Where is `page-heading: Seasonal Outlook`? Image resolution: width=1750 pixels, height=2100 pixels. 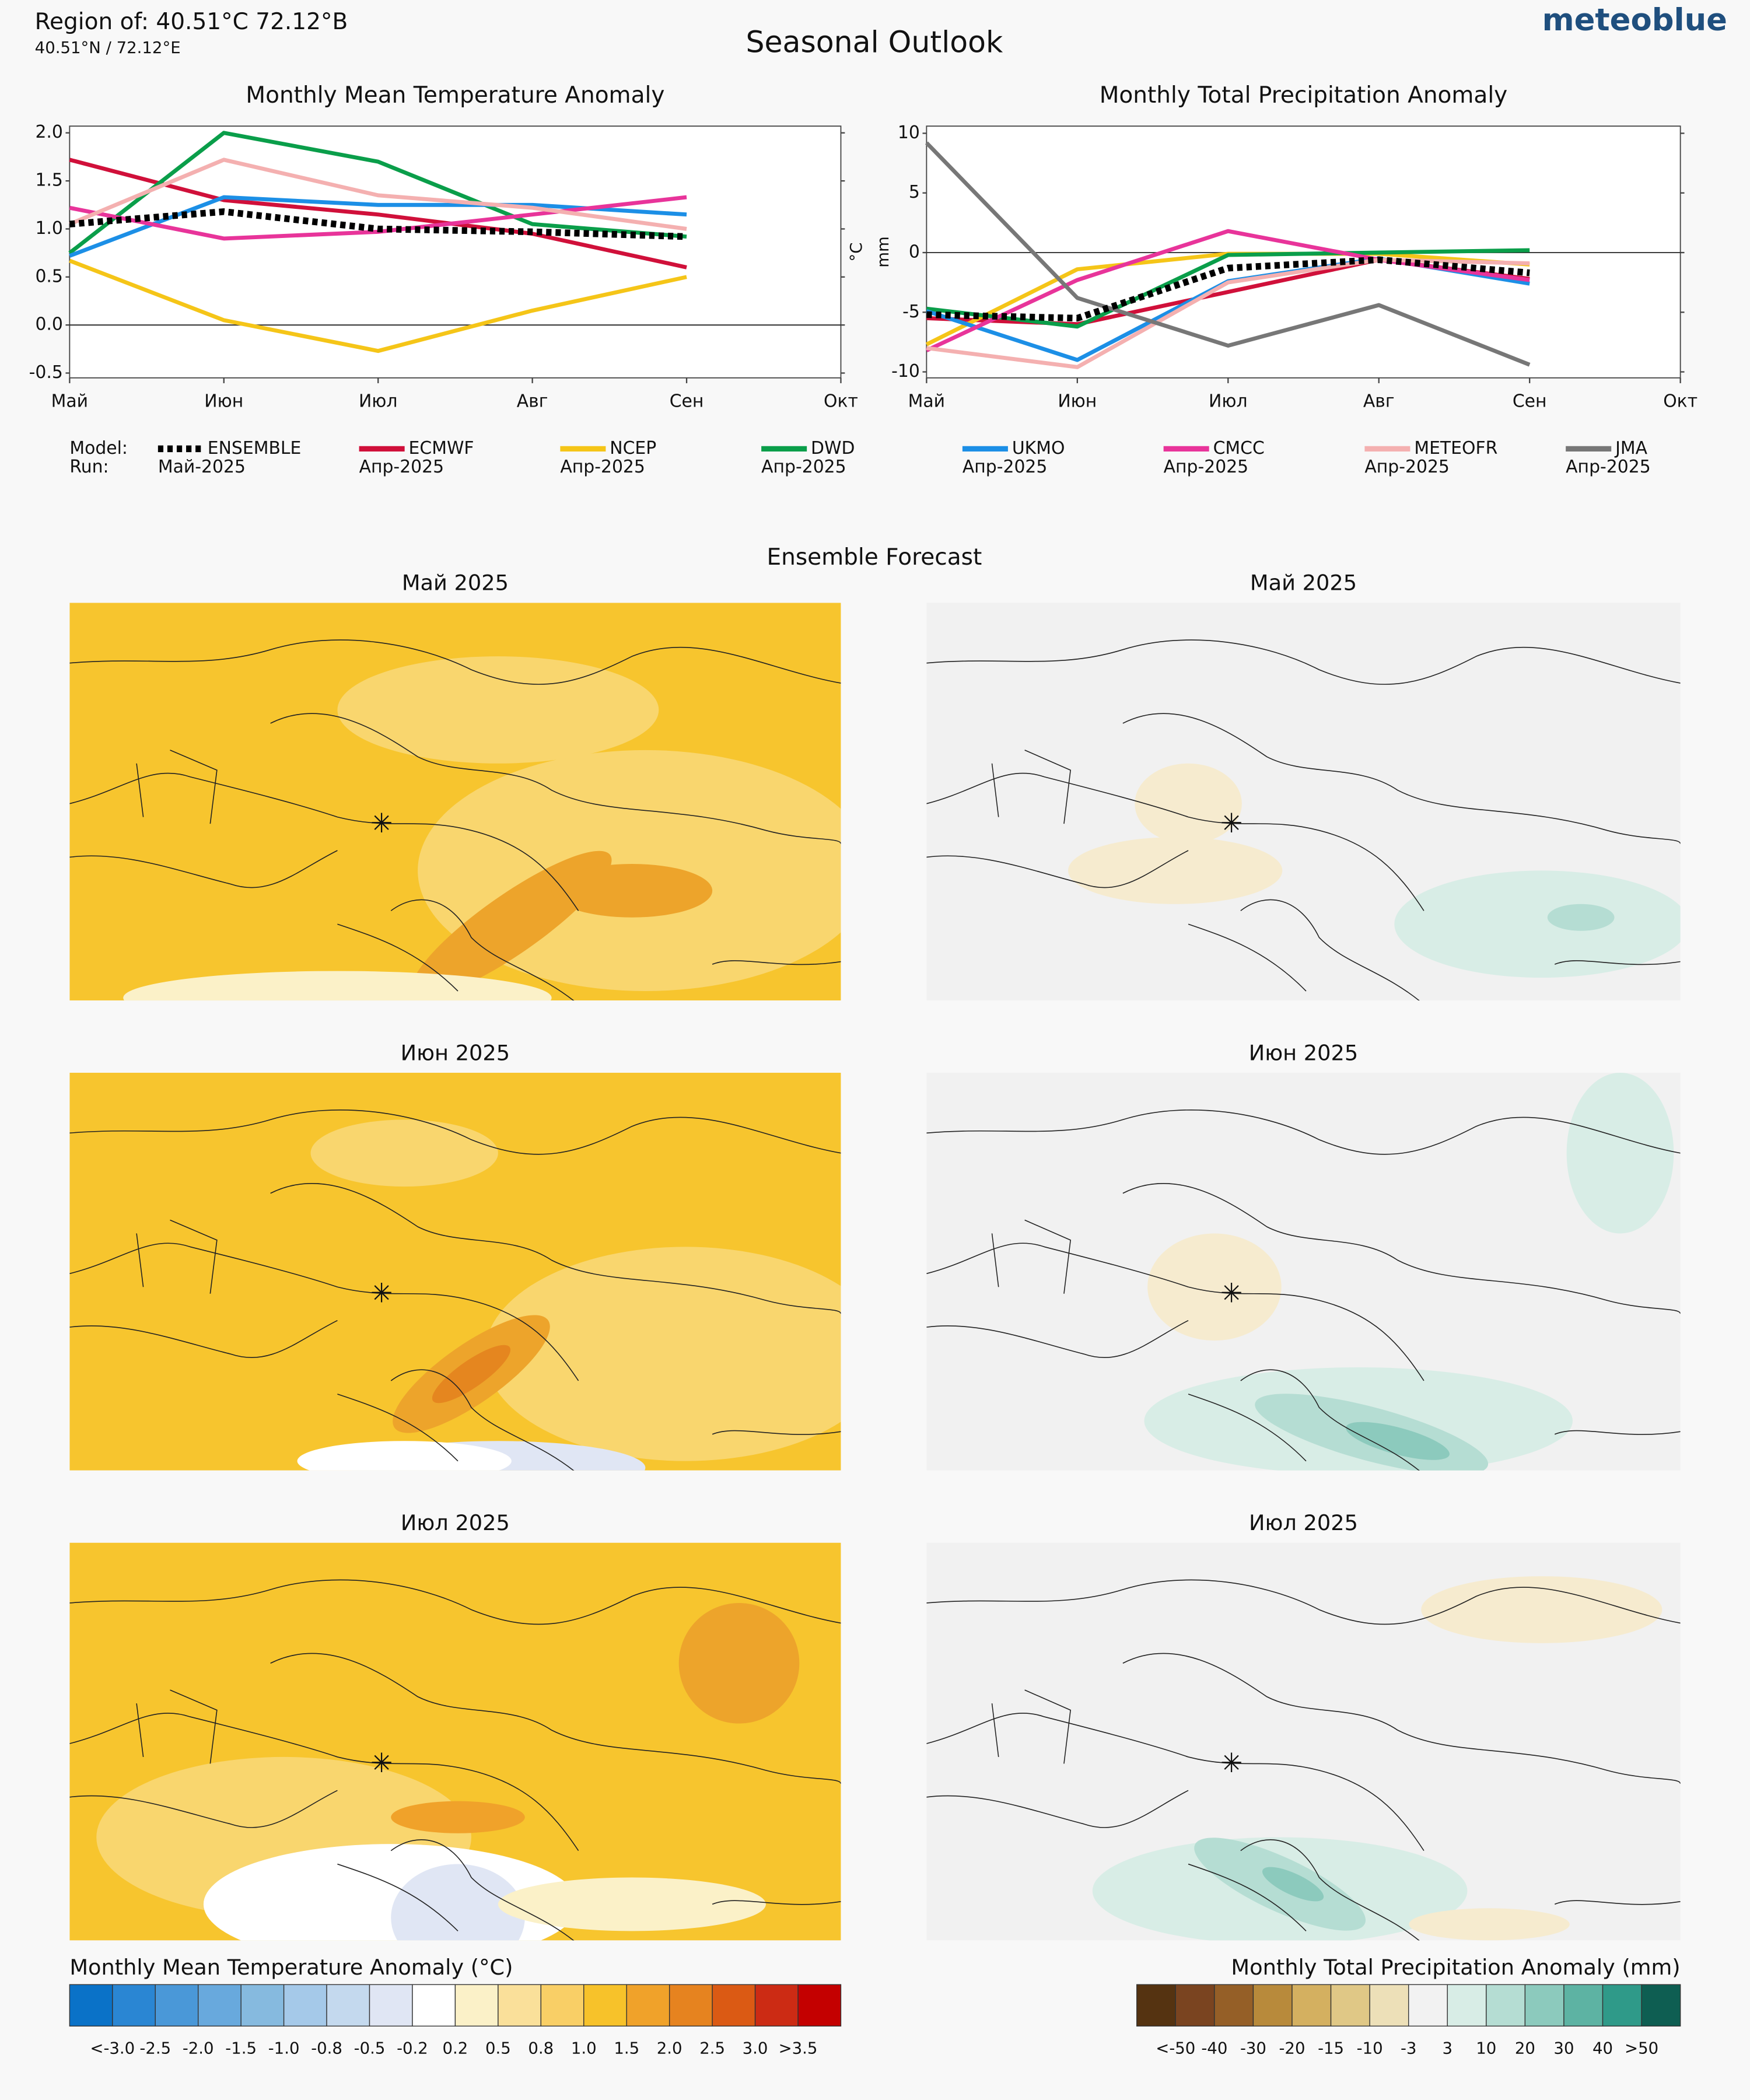
page-heading: Seasonal Outlook is located at coordinates (874, 42).